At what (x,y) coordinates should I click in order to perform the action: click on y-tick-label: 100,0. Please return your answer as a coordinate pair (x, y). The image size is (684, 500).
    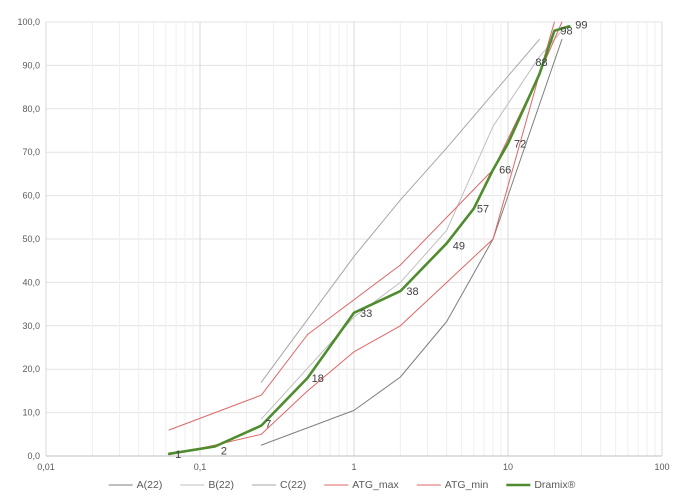
    Looking at the image, I should click on (28, 22).